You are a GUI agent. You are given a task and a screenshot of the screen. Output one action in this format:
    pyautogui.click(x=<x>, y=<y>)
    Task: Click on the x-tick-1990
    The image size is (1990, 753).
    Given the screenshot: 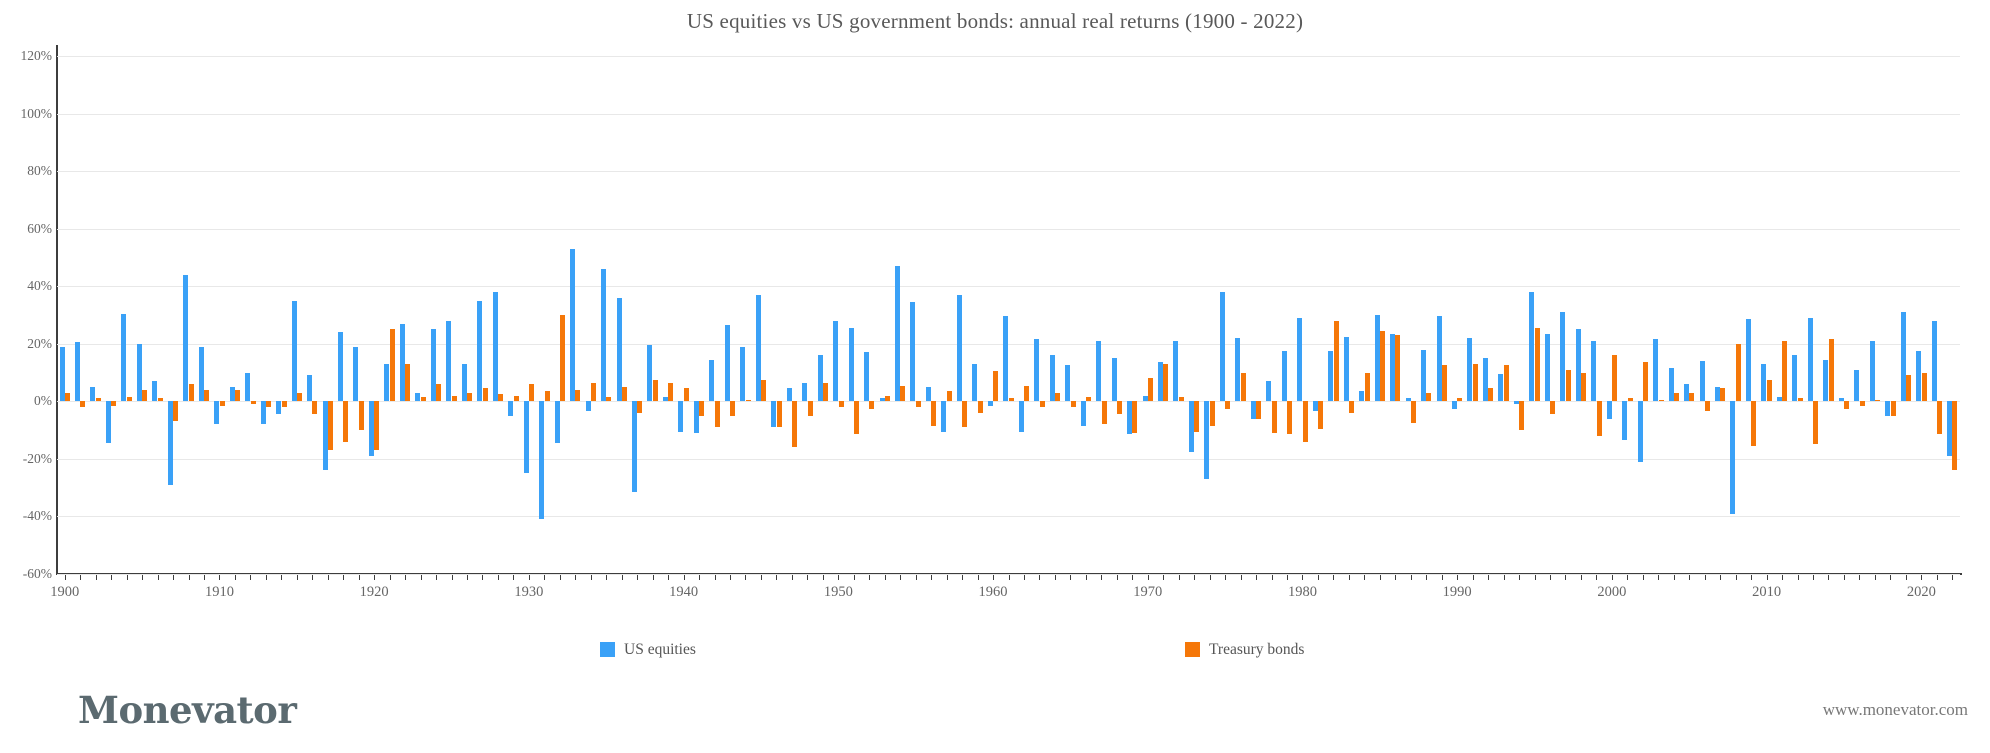 What is the action you would take?
    pyautogui.click(x=1458, y=577)
    